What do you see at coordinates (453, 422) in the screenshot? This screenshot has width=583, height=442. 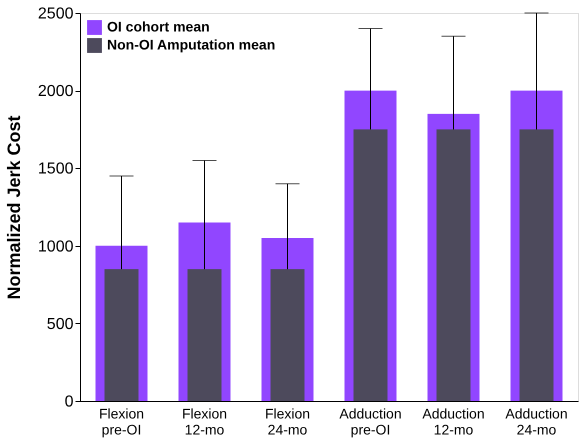 I see `x-tick-label: Adduction 12-mo` at bounding box center [453, 422].